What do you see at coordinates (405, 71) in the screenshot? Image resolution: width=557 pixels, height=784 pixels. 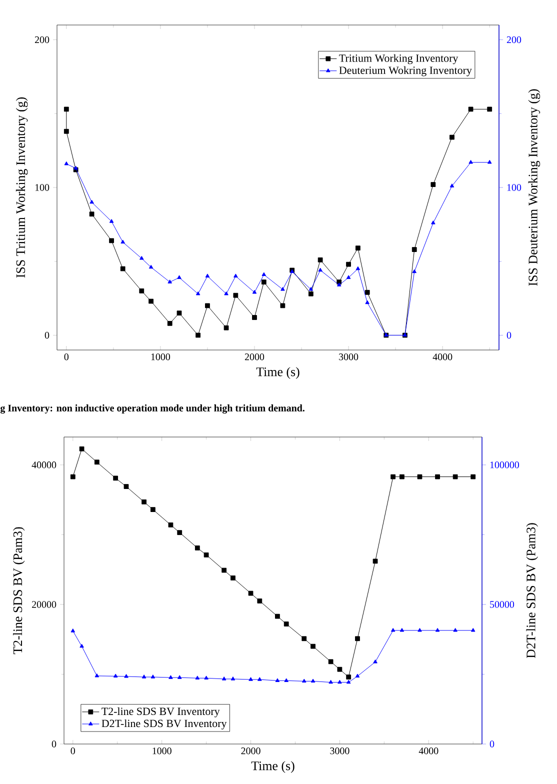 I see `legend-label: Deuterium Wokring Inventory` at bounding box center [405, 71].